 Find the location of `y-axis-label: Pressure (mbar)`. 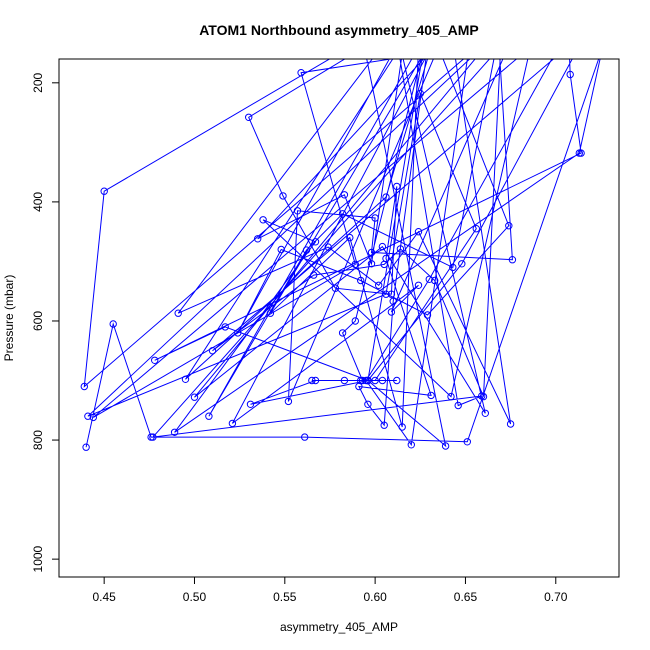

y-axis-label: Pressure (mbar) is located at coordinates (9, 318).